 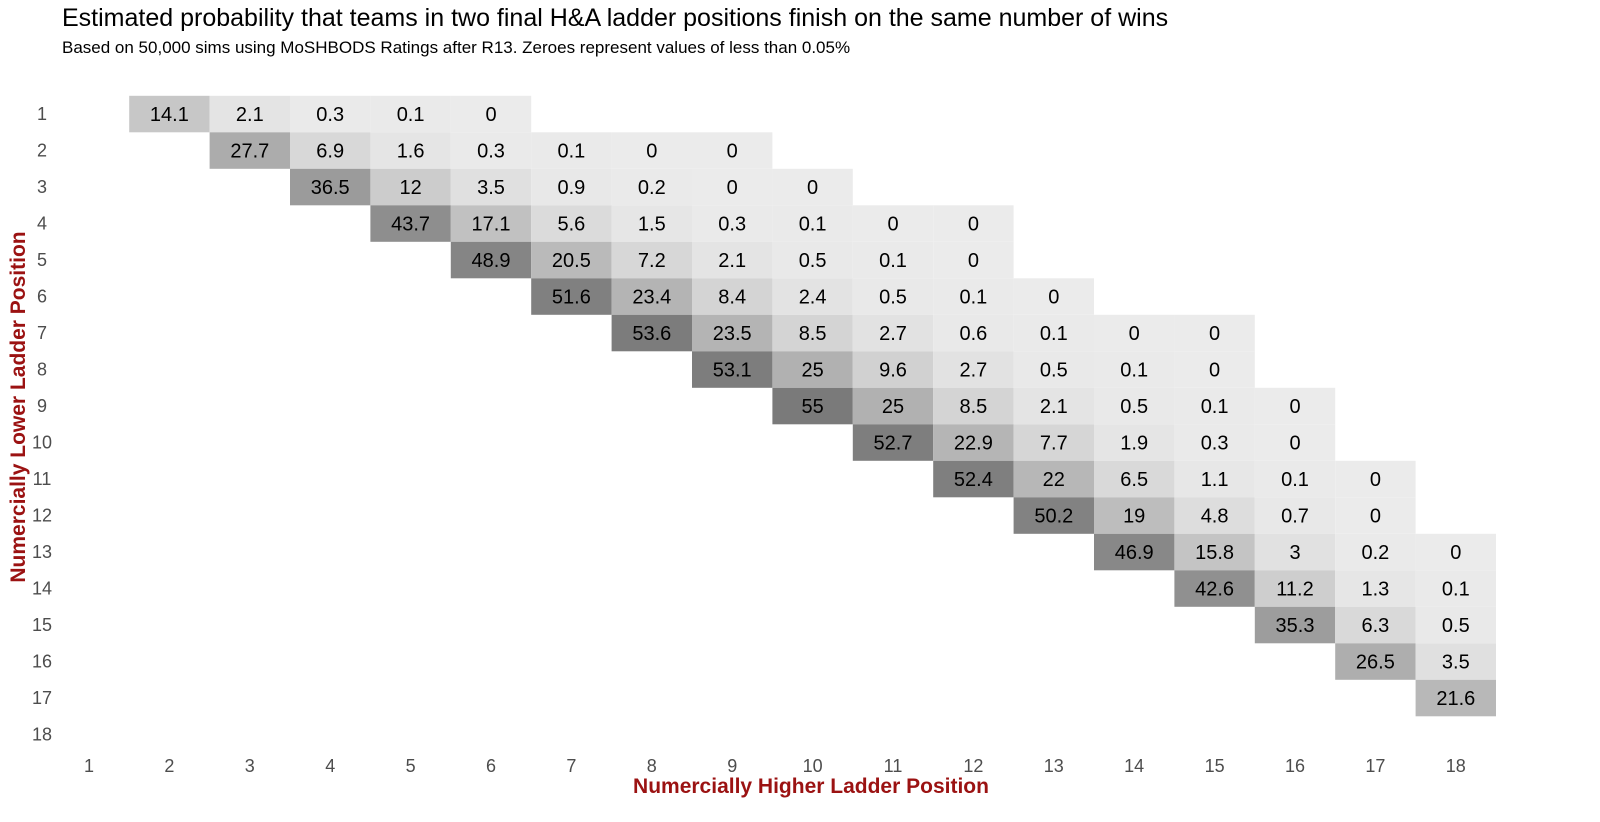 What do you see at coordinates (42, 333) in the screenshot?
I see `y-tick-label: 7` at bounding box center [42, 333].